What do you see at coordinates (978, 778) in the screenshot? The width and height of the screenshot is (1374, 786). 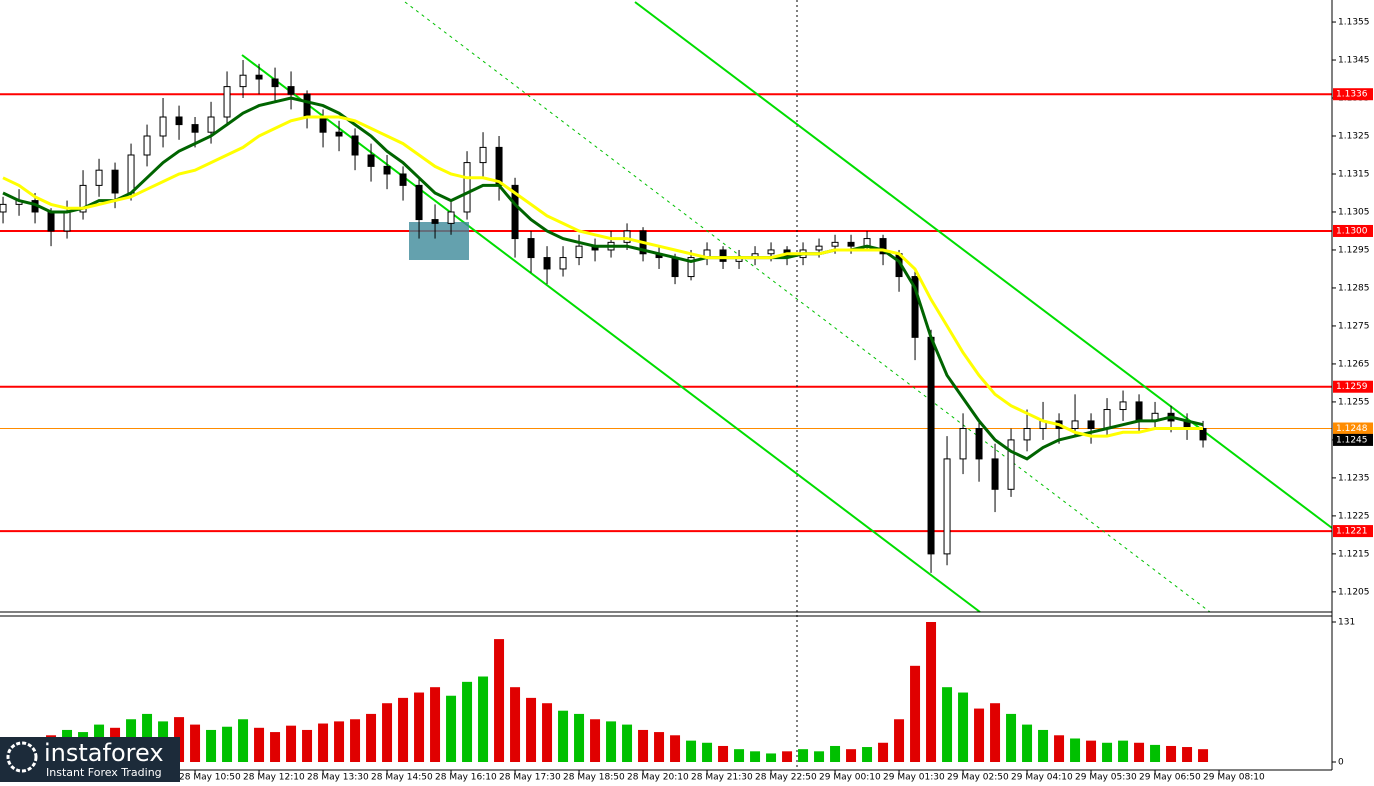 I see `x-tick-label: 29 May 02:50` at bounding box center [978, 778].